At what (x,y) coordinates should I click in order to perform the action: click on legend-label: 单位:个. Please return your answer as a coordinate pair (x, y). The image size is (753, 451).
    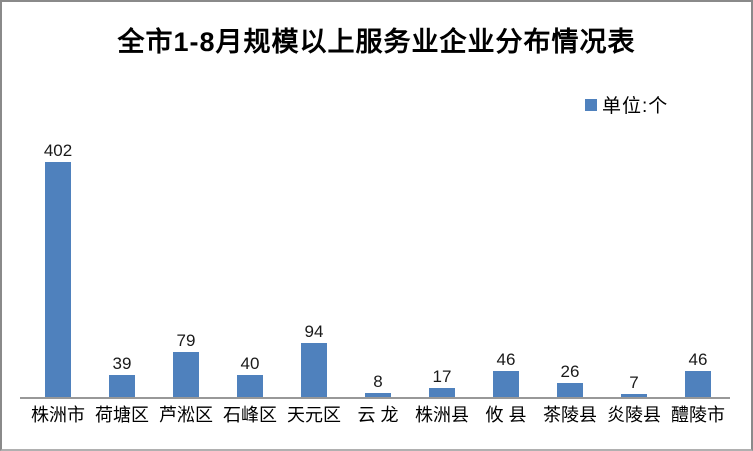
    Looking at the image, I should click on (635, 106).